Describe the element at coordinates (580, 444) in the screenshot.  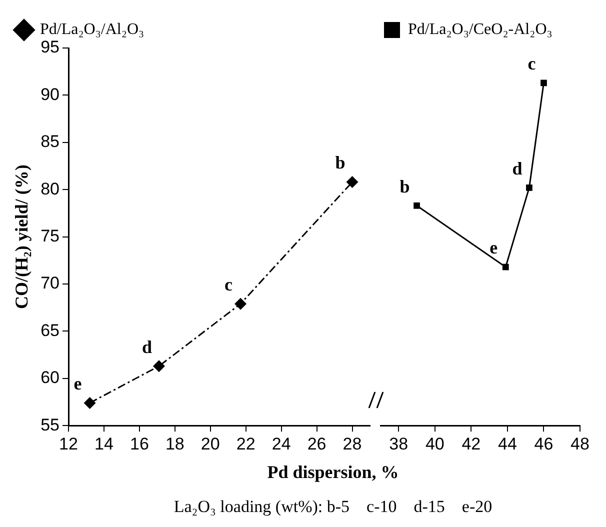
I see `x-tick-label: 48` at that location.